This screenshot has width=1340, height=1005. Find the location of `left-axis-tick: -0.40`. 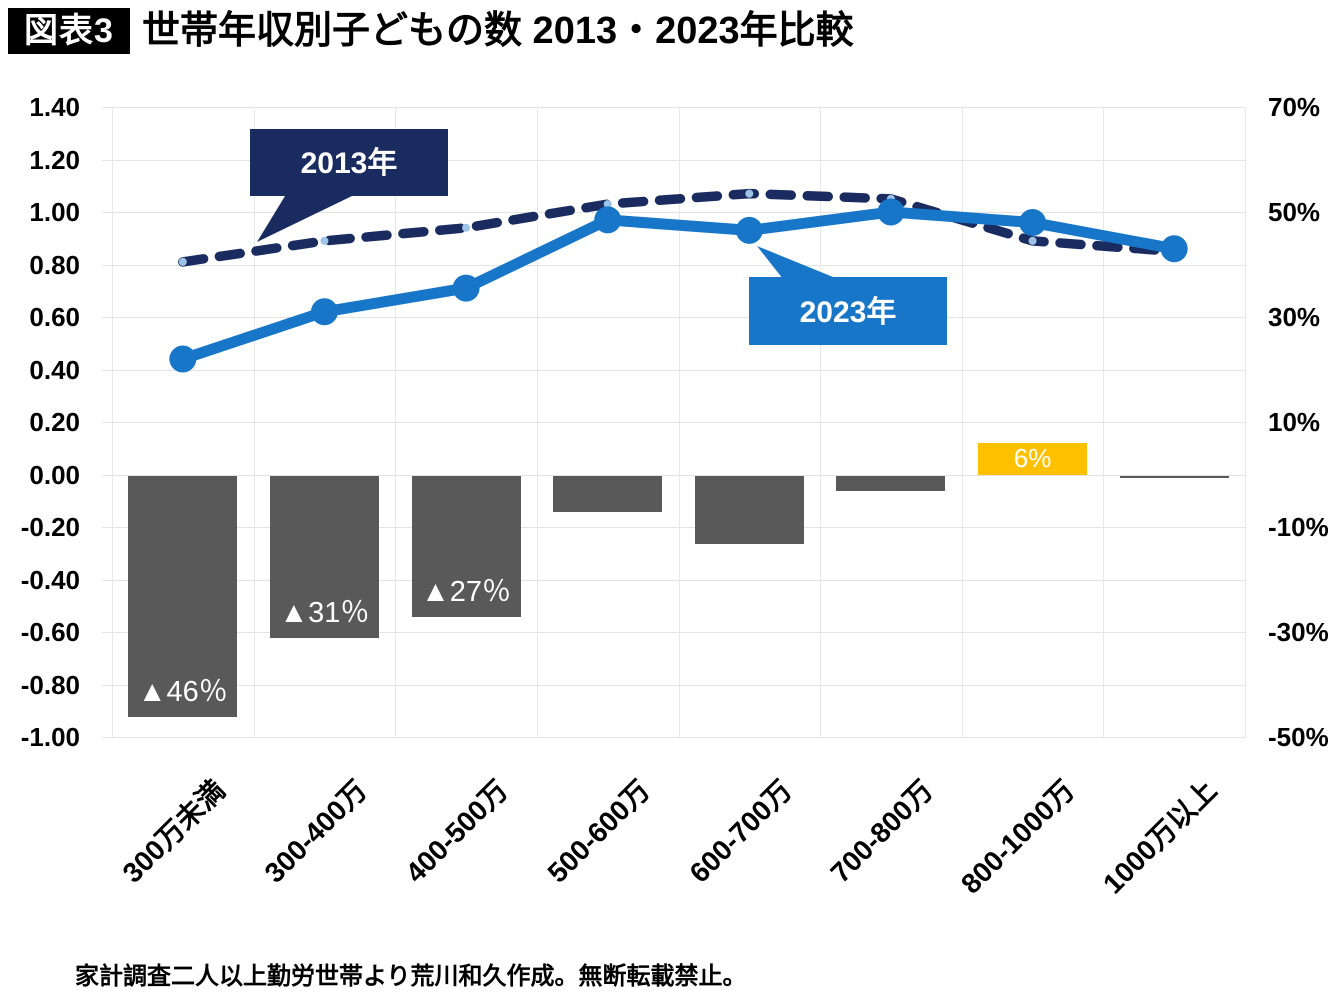

left-axis-tick: -0.40 is located at coordinates (50, 579).